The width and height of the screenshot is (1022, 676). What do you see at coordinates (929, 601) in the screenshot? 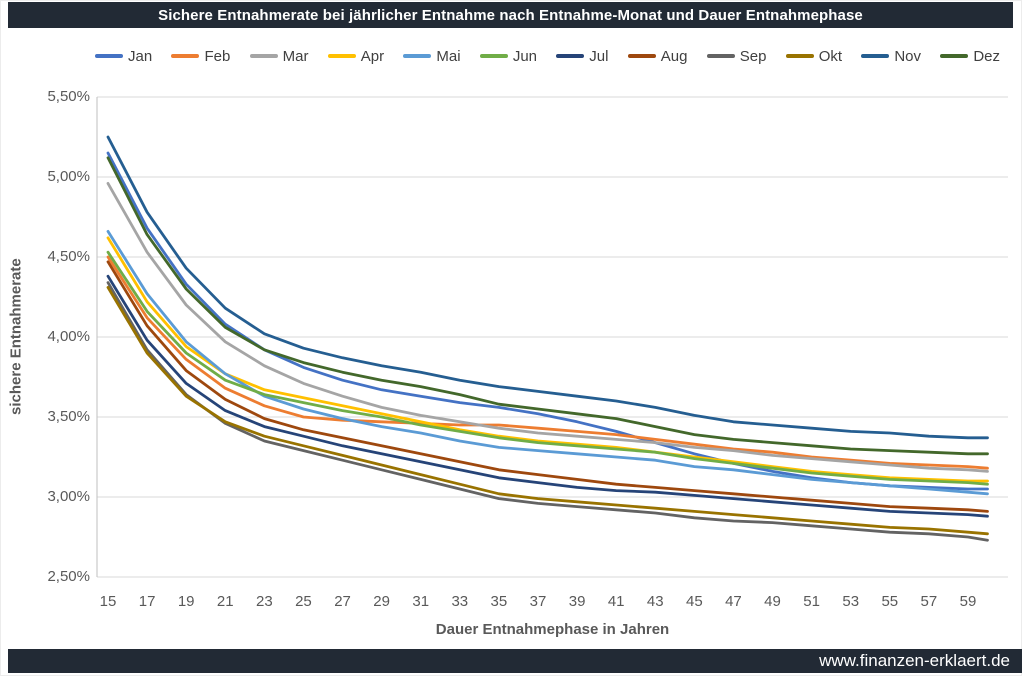
I see `x-tick-label: 57` at bounding box center [929, 601].